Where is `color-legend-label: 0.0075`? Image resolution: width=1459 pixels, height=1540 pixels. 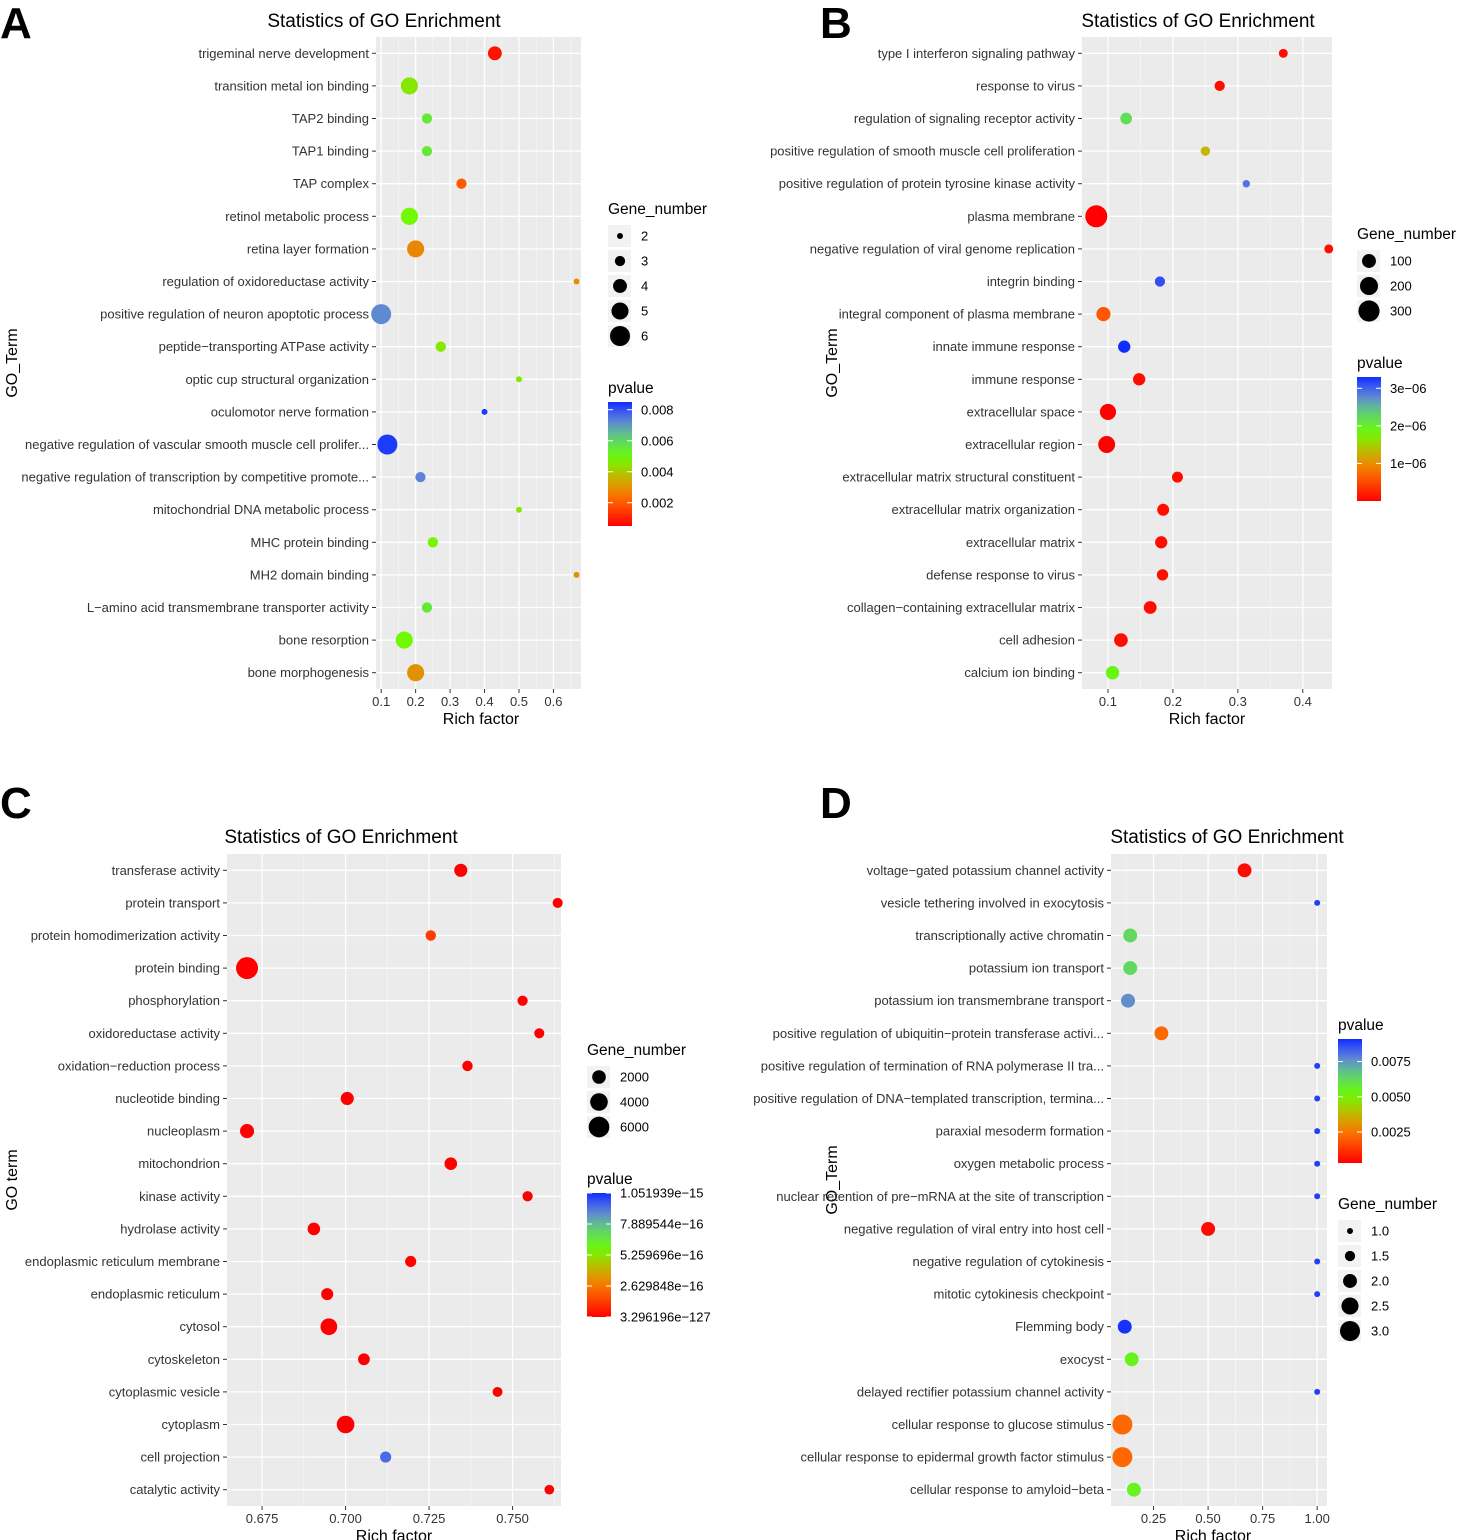 color-legend-label: 0.0075 is located at coordinates (1391, 1061).